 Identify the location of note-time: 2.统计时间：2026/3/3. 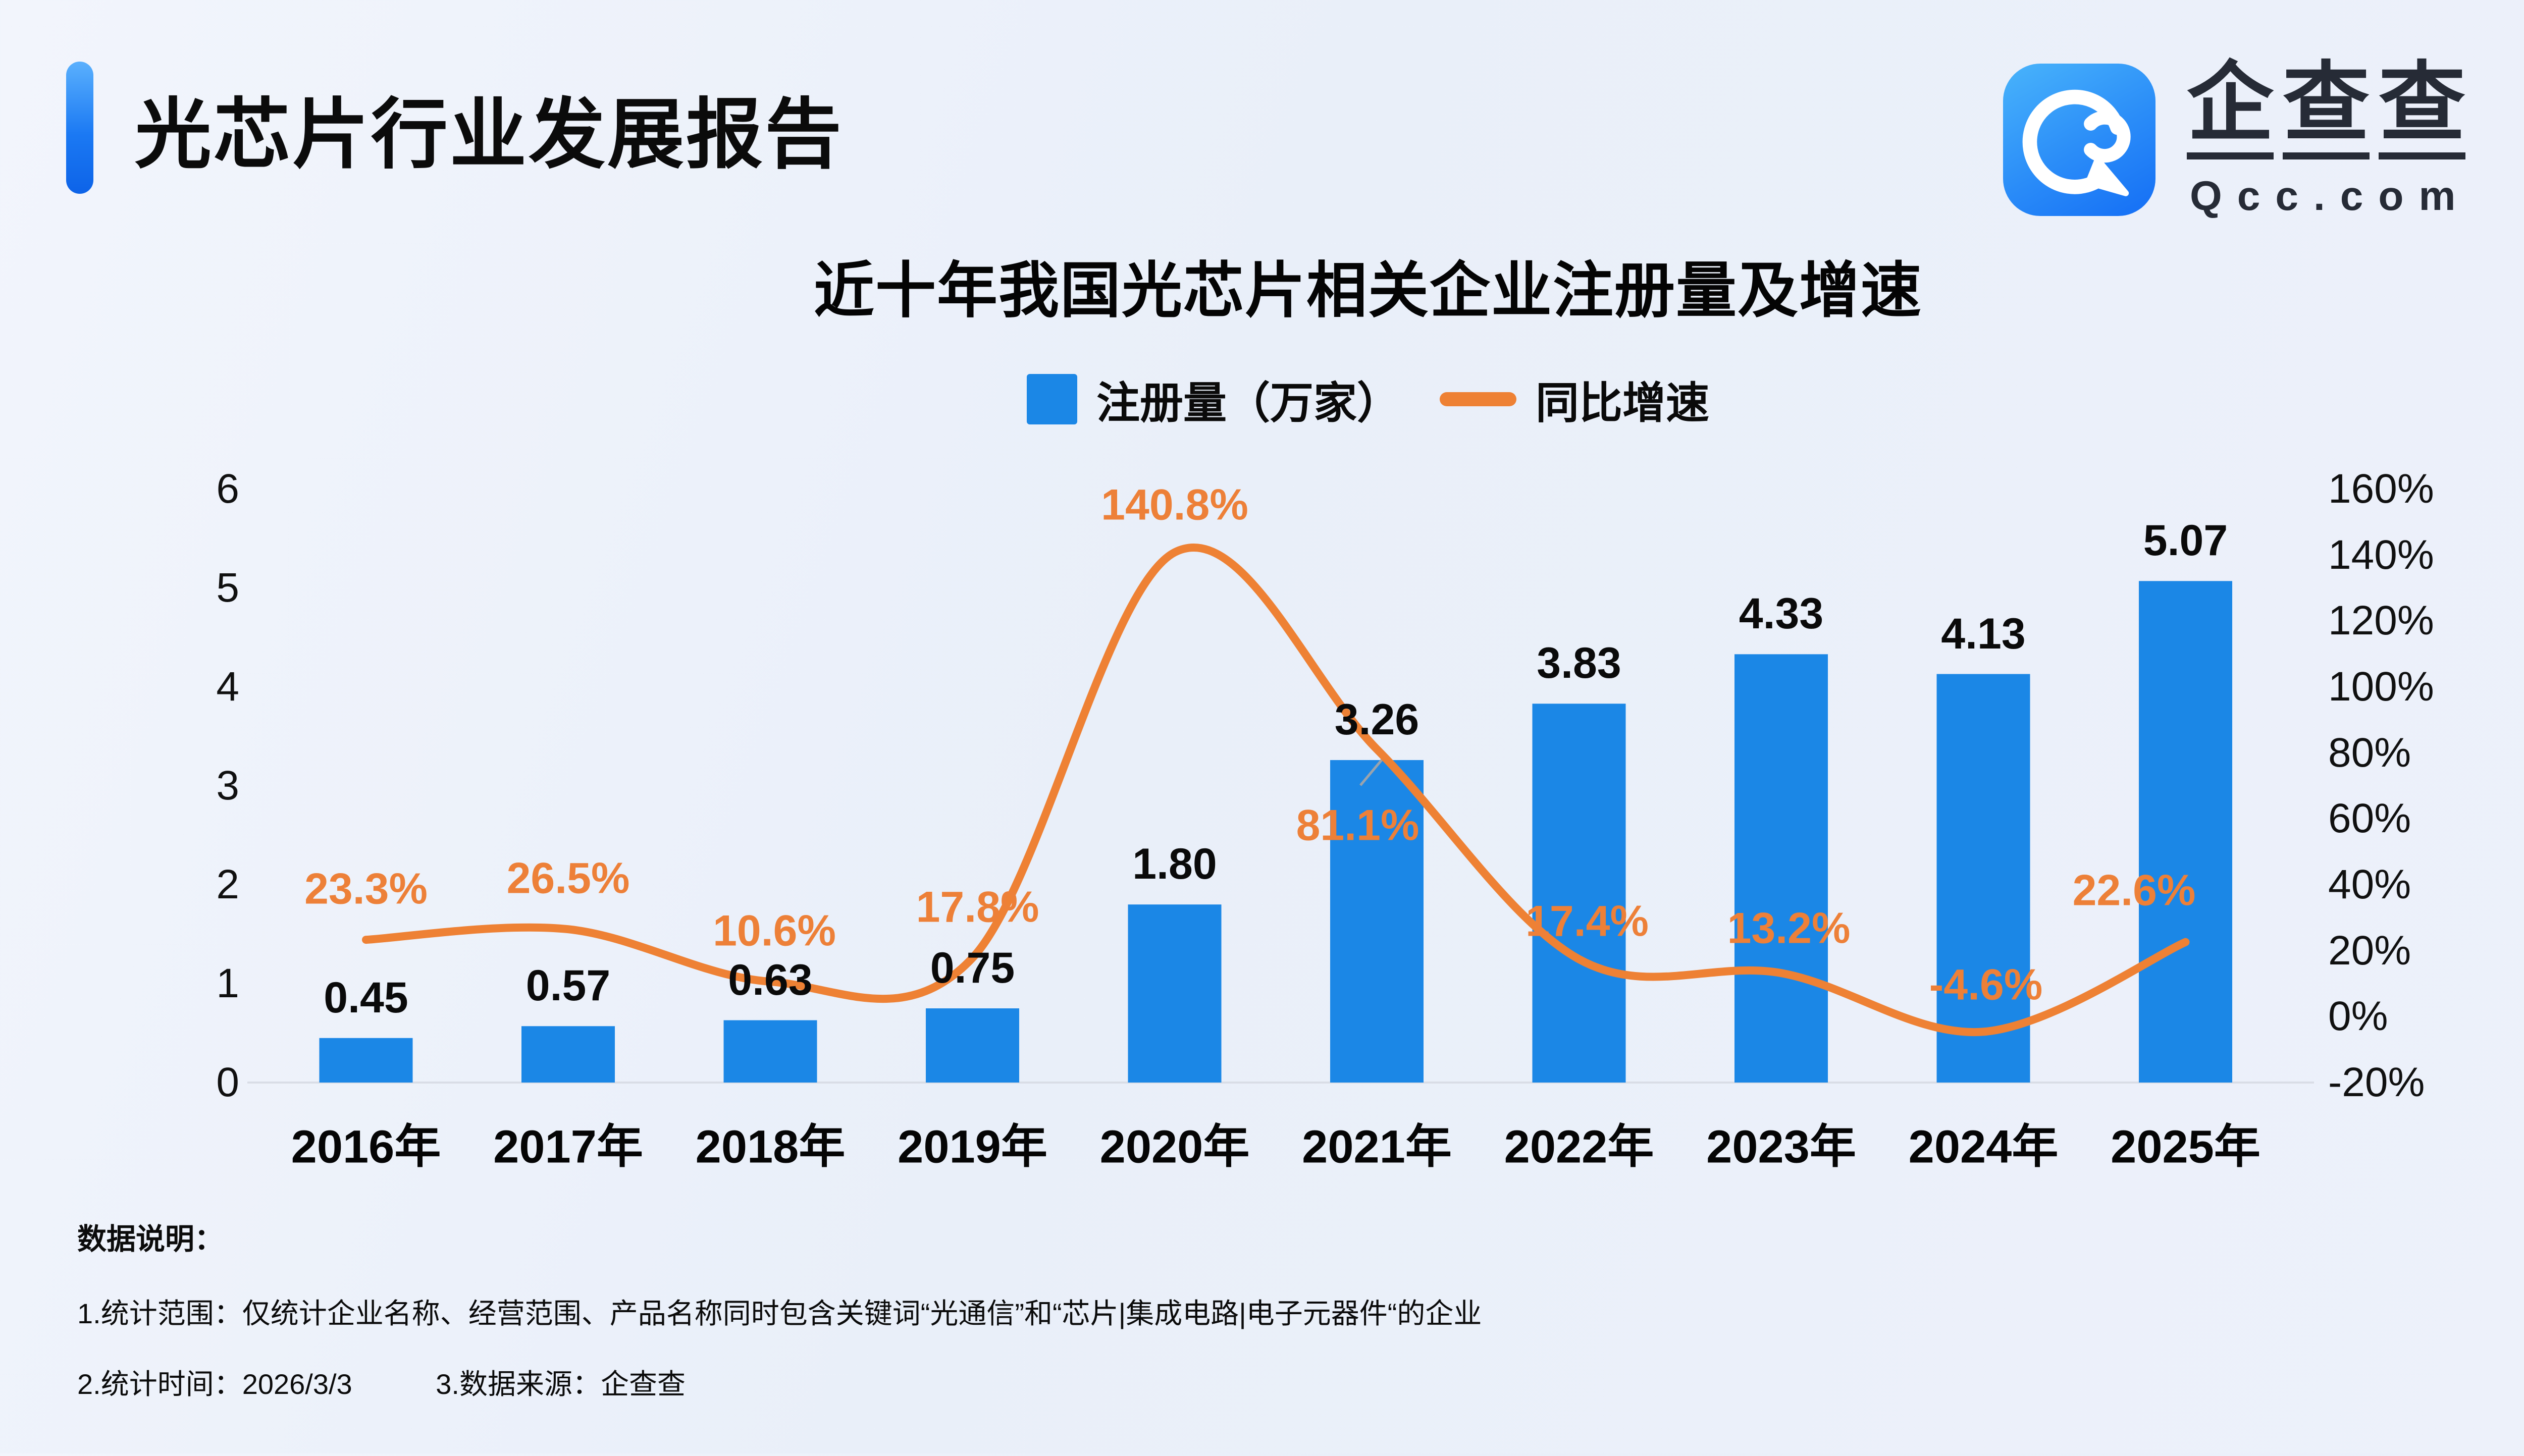
(214, 1384).